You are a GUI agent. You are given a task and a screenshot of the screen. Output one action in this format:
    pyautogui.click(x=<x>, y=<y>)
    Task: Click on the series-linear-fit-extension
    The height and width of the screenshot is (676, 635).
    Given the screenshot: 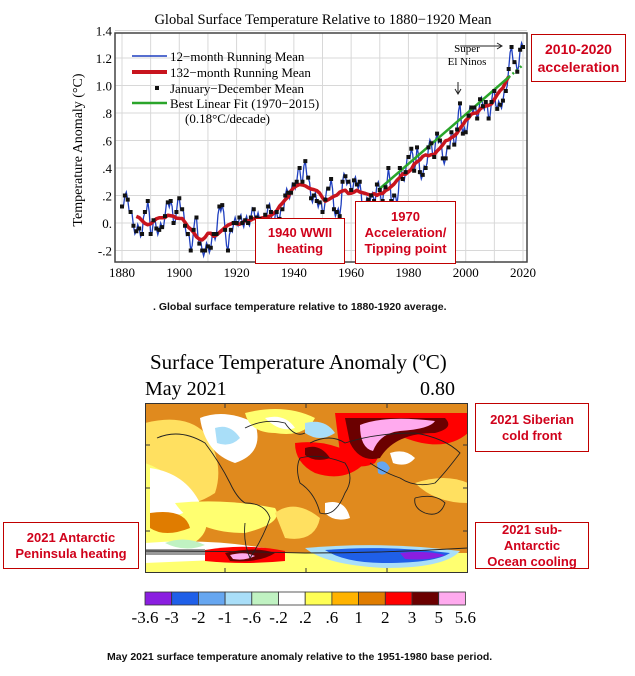 What is the action you would take?
    pyautogui.click(x=515, y=71)
    